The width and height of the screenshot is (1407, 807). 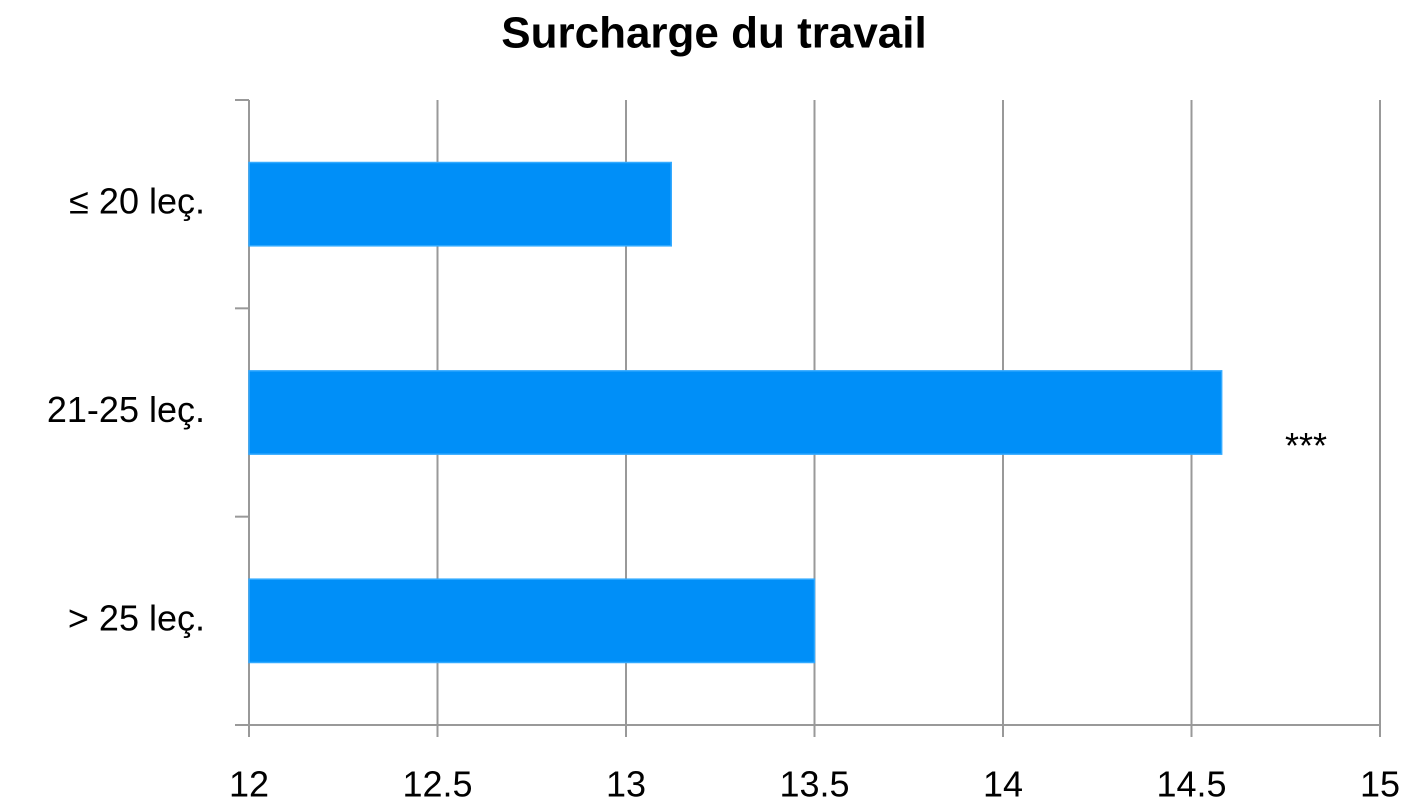 I want to click on x-tick-label: 14.5, so click(x=1191, y=784).